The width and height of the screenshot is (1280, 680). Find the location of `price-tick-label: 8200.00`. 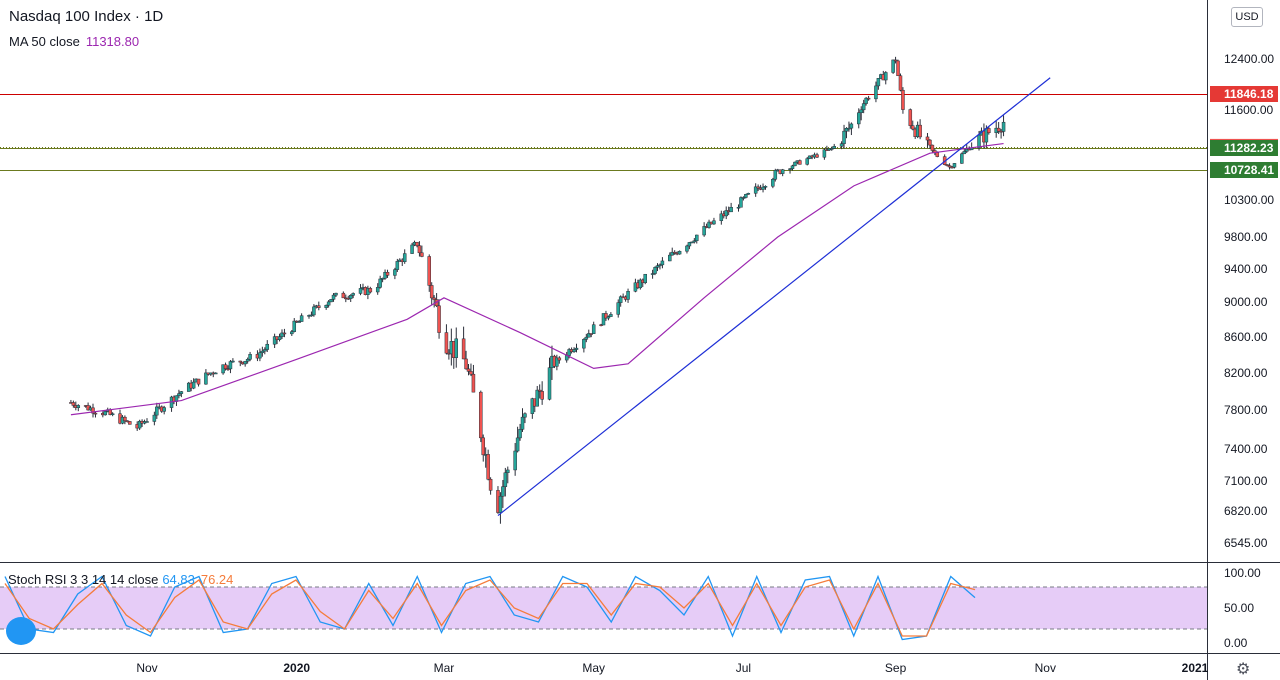

price-tick-label: 8200.00 is located at coordinates (1246, 373).